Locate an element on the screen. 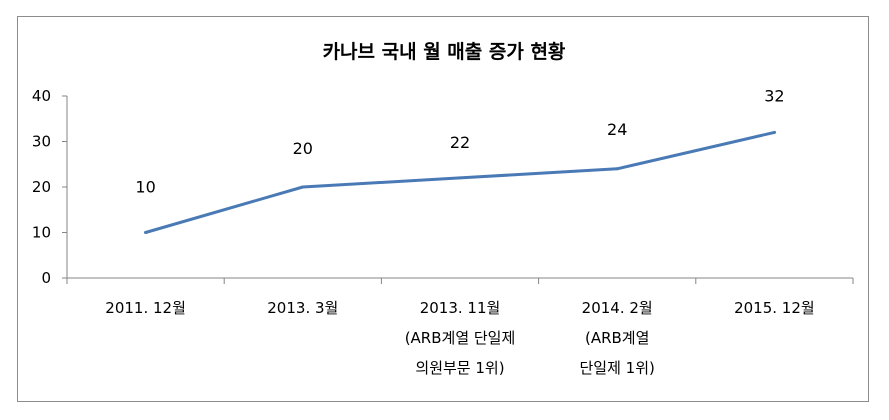 This screenshot has height=420, width=889. y-tick-label: 20 is located at coordinates (41, 187).